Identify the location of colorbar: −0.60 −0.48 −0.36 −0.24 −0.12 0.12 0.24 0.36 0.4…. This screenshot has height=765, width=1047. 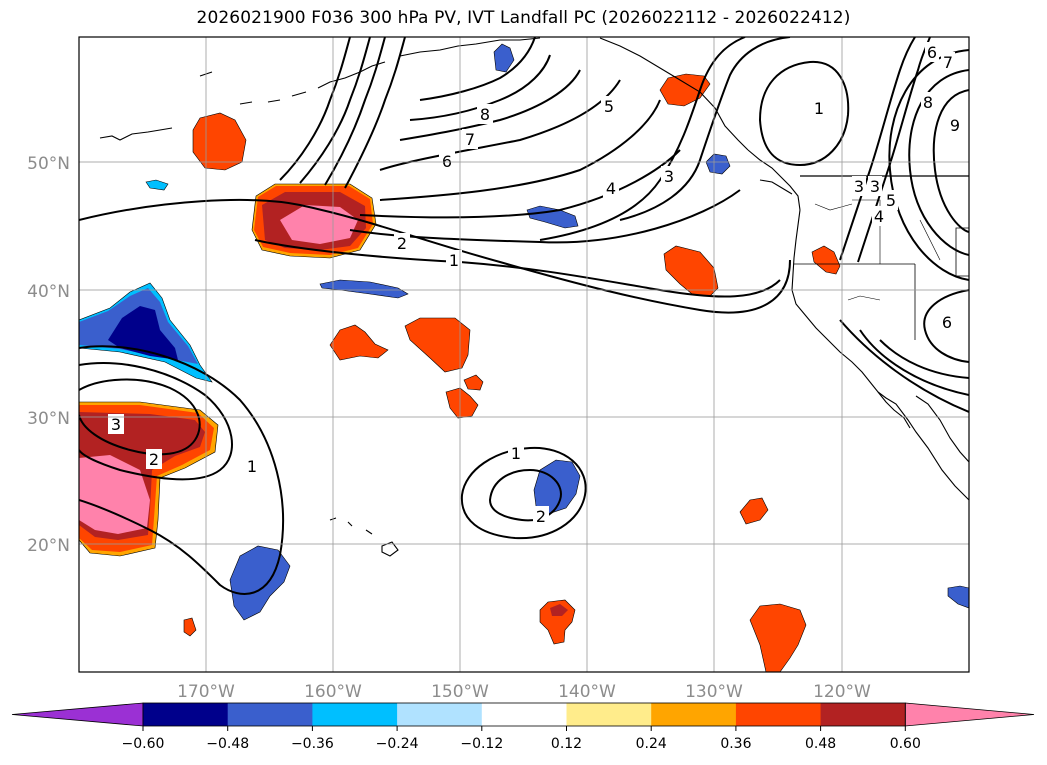
(523, 727).